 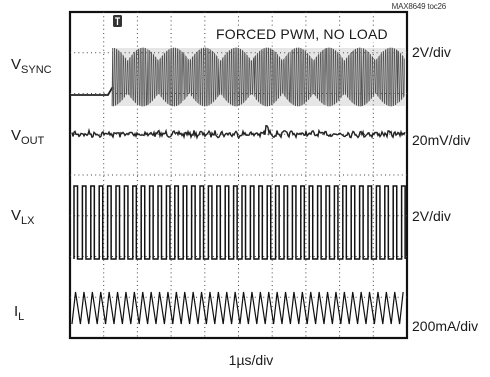 What do you see at coordinates (28, 137) in the screenshot?
I see `label-vout: VOUT` at bounding box center [28, 137].